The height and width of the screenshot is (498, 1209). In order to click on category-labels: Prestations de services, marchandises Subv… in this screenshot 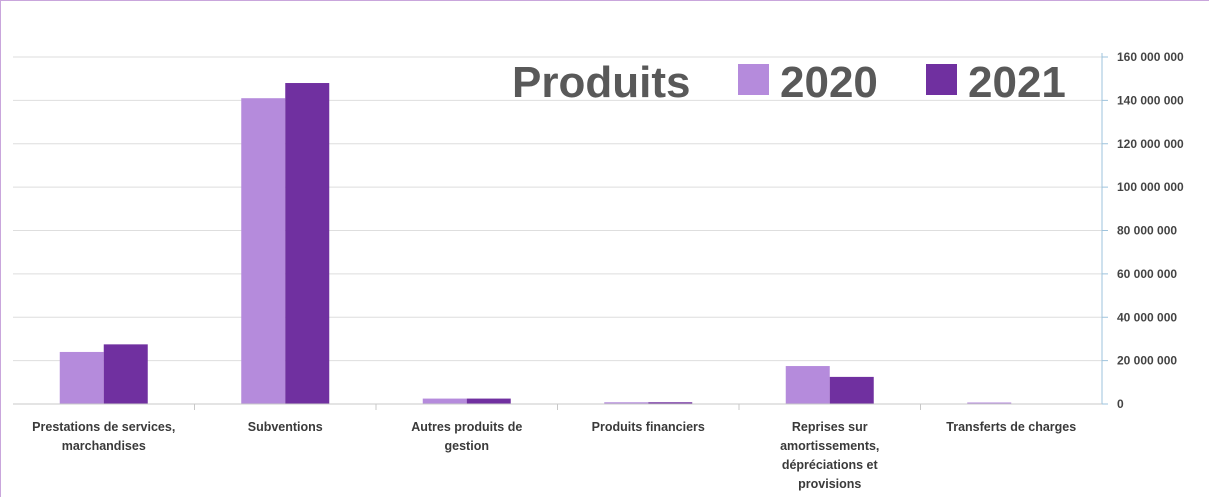, I will do `click(554, 455)`.